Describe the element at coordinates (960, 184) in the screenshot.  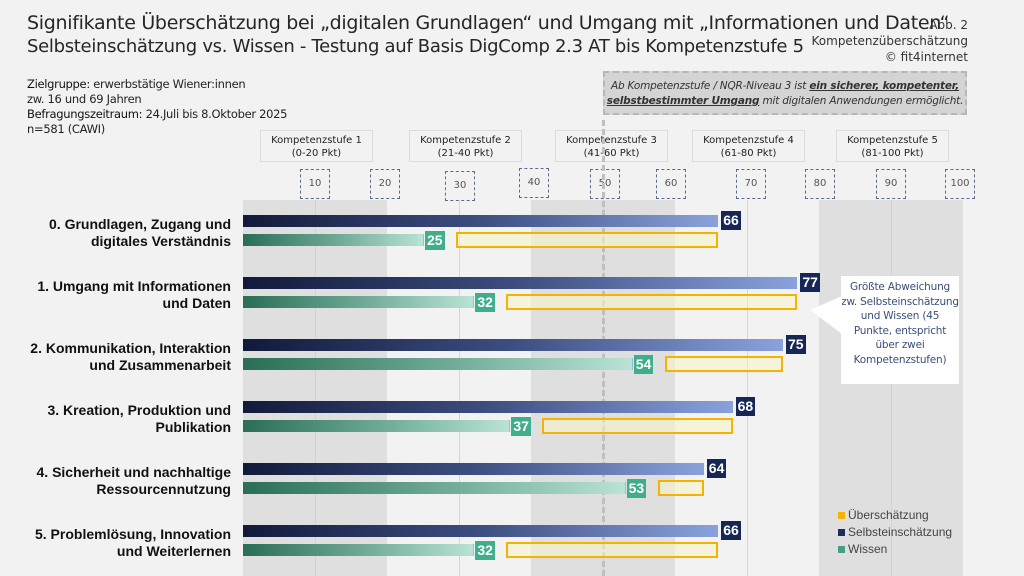
I see `x-tick-100: 100` at that location.